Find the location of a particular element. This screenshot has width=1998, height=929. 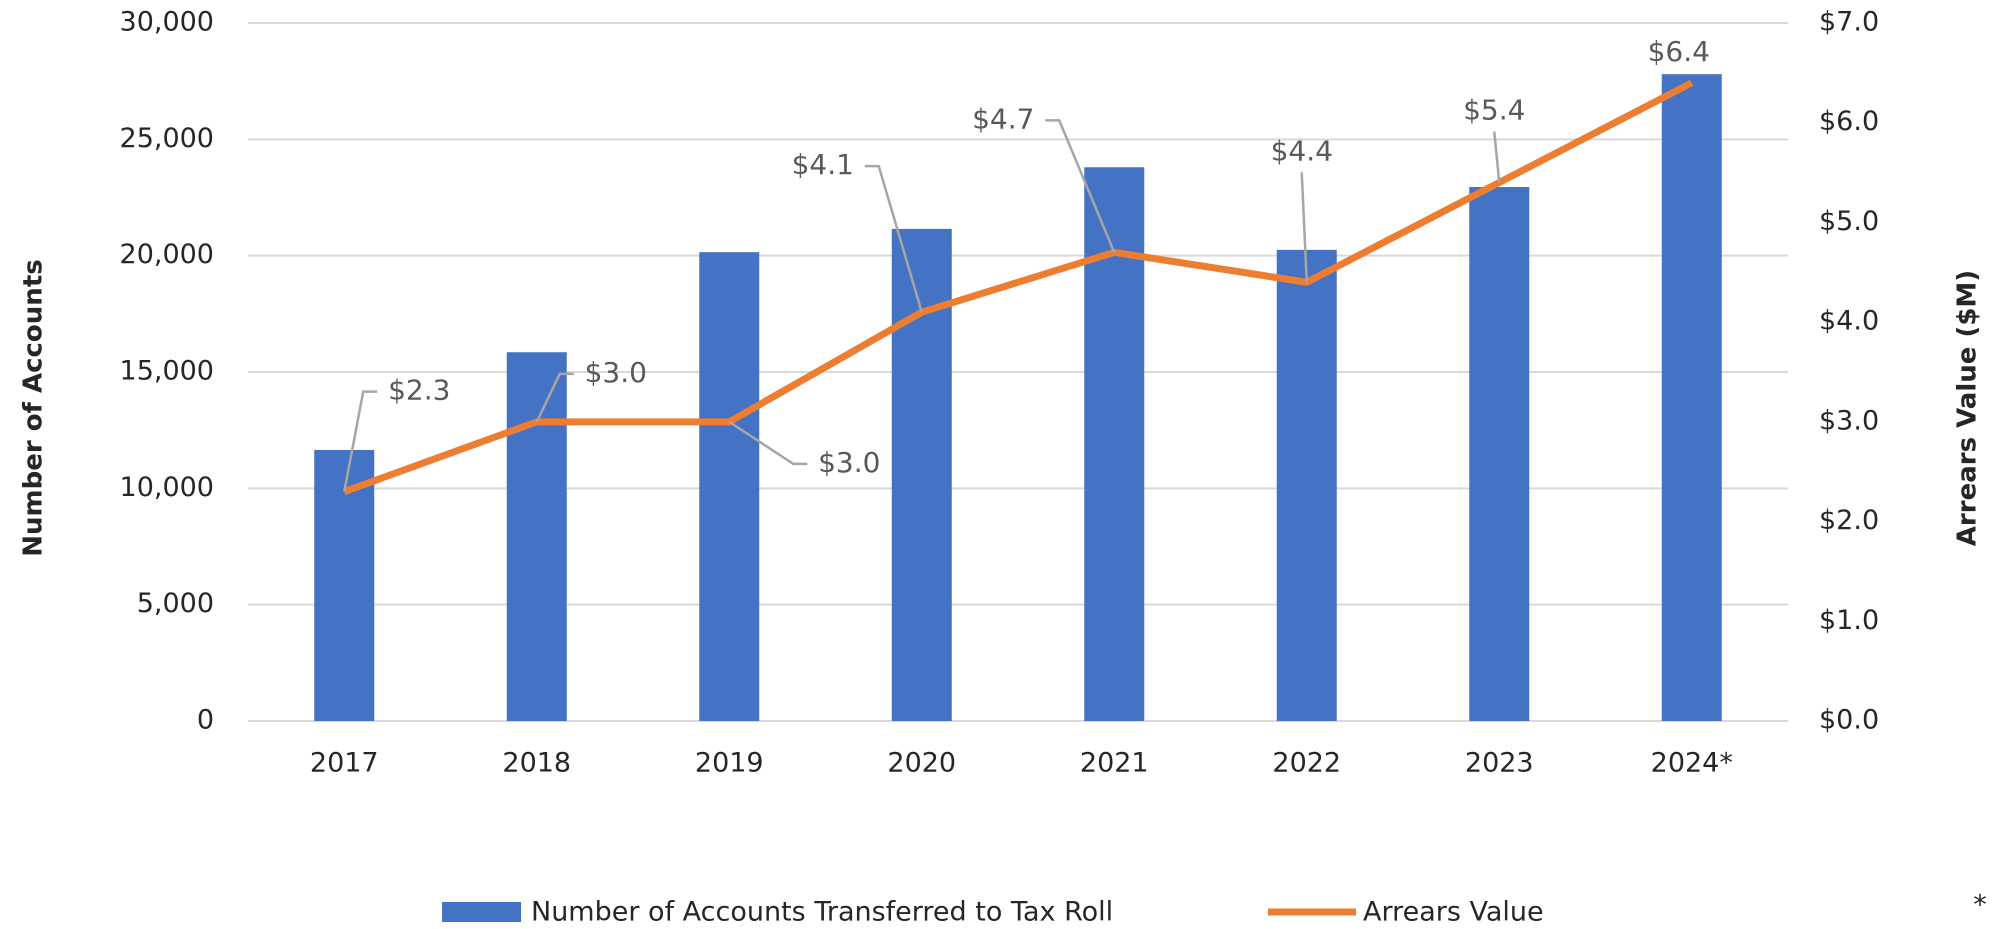

data-label: $6.4 is located at coordinates (1679, 51).